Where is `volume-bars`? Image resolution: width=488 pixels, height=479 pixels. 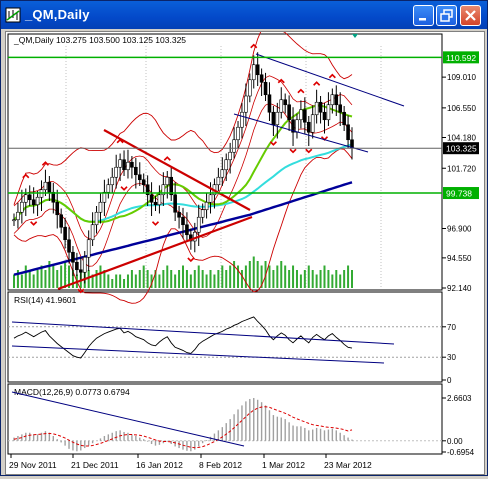
volume-bars is located at coordinates (183, 272).